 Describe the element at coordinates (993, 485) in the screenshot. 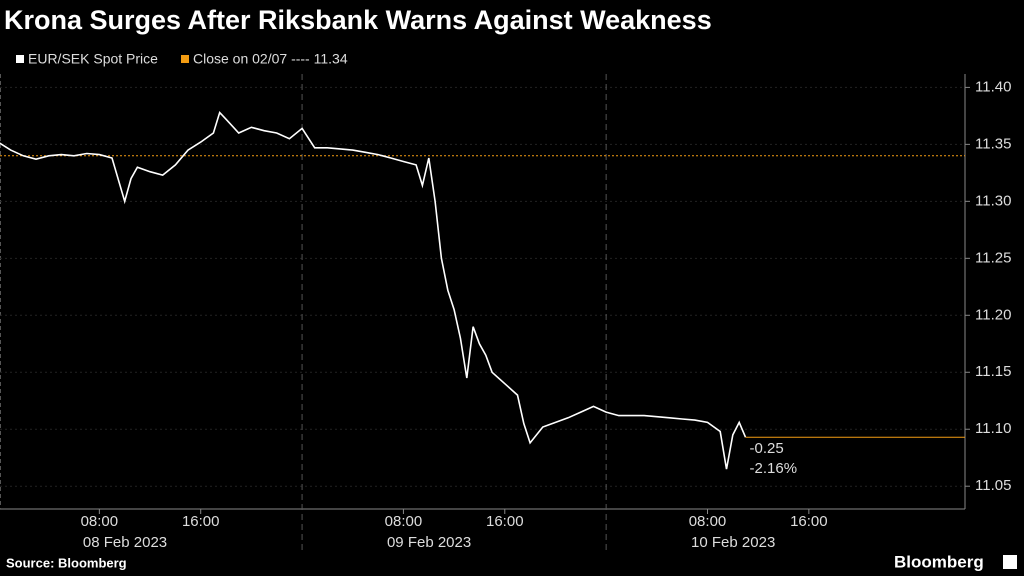

I see `y-tick-label: 11.05` at that location.